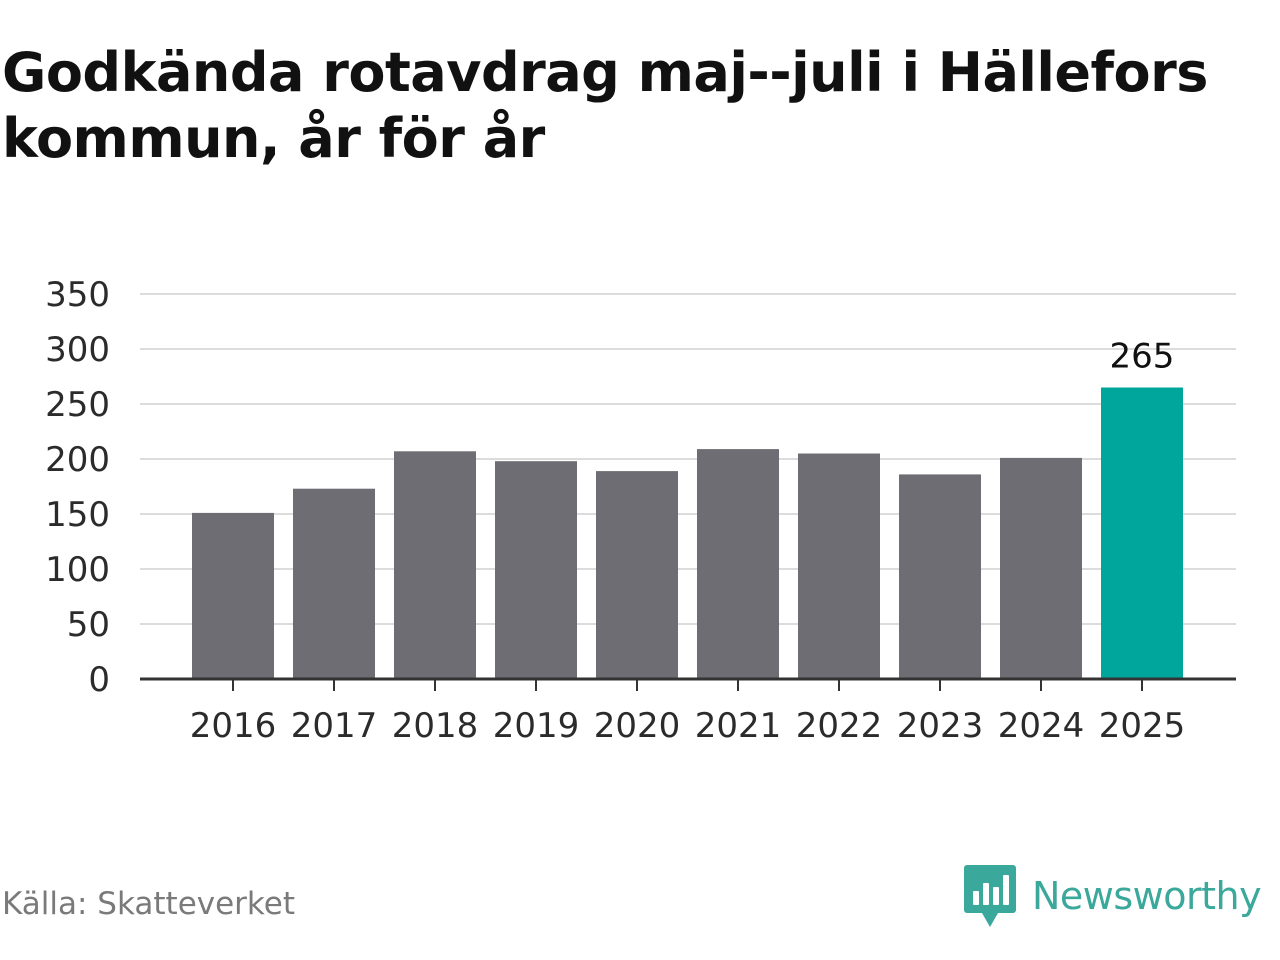 This screenshot has height=960, width=1280. What do you see at coordinates (637, 726) in the screenshot?
I see `x-tick-label: 2020` at bounding box center [637, 726].